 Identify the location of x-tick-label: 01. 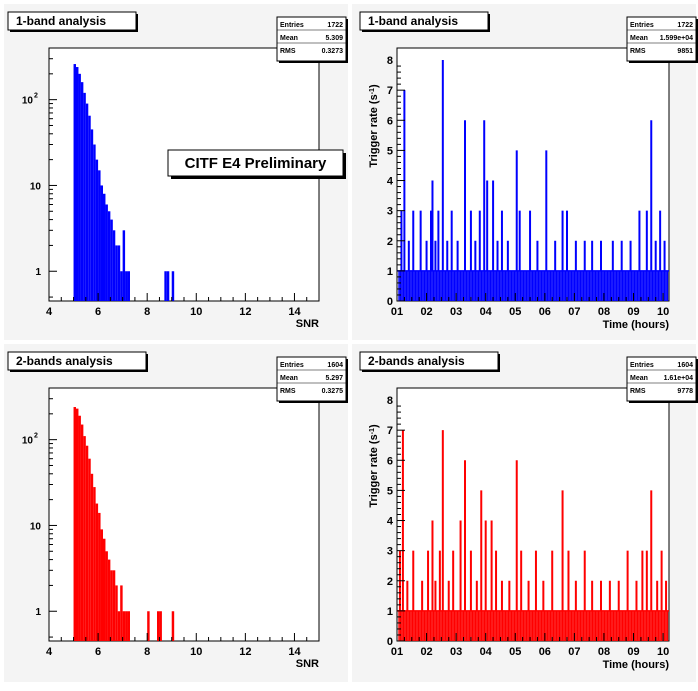
(397, 312).